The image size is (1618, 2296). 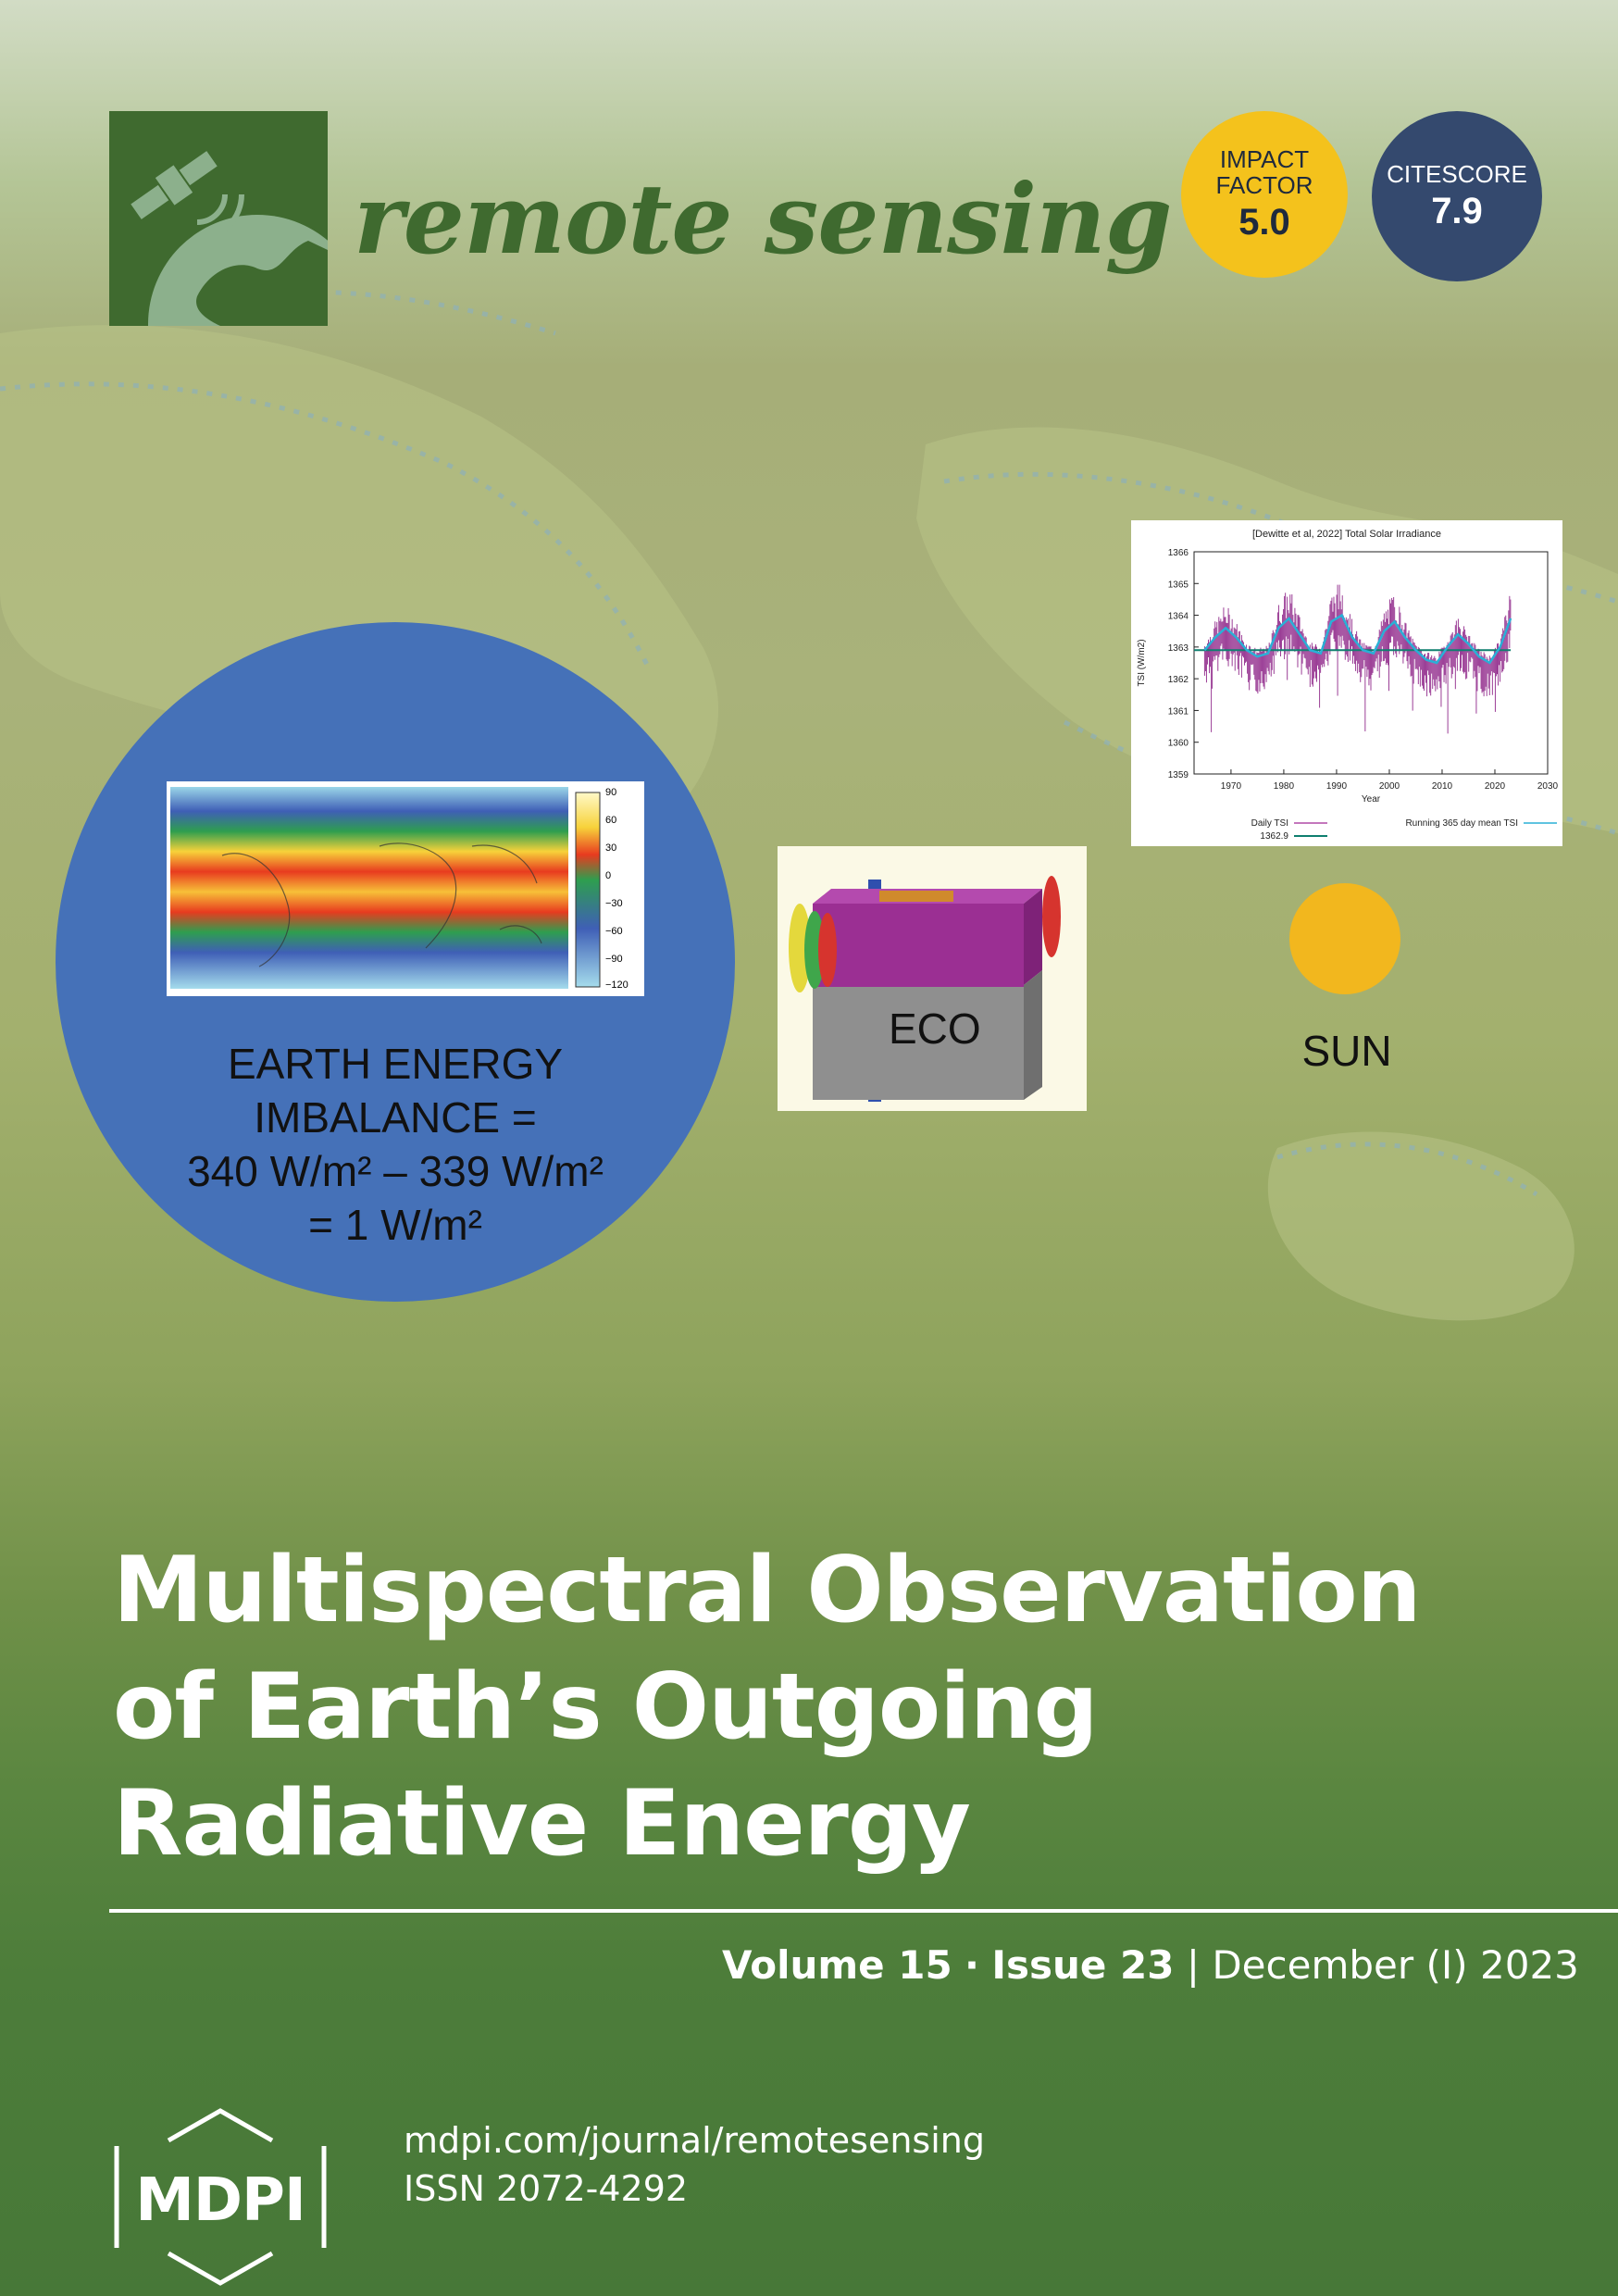 I want to click on y-tick-label: 1359, so click(x=1178, y=775).